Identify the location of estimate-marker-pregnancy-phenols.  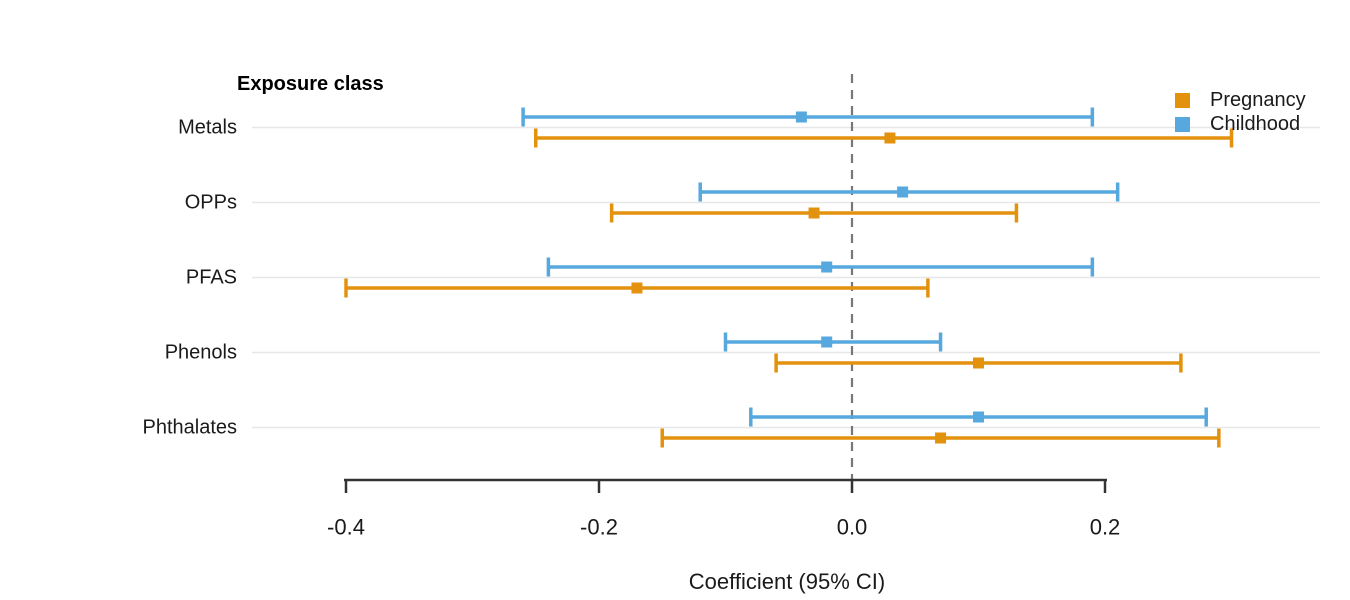
(978, 363).